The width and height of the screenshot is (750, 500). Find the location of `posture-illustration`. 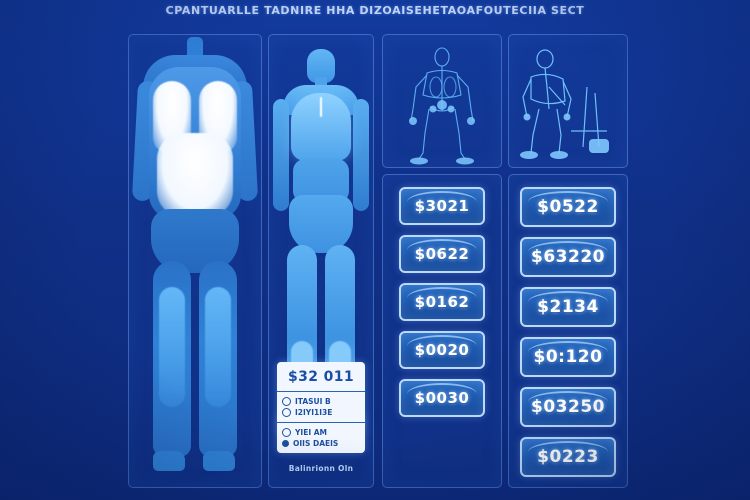

posture-illustration is located at coordinates (564, 104).